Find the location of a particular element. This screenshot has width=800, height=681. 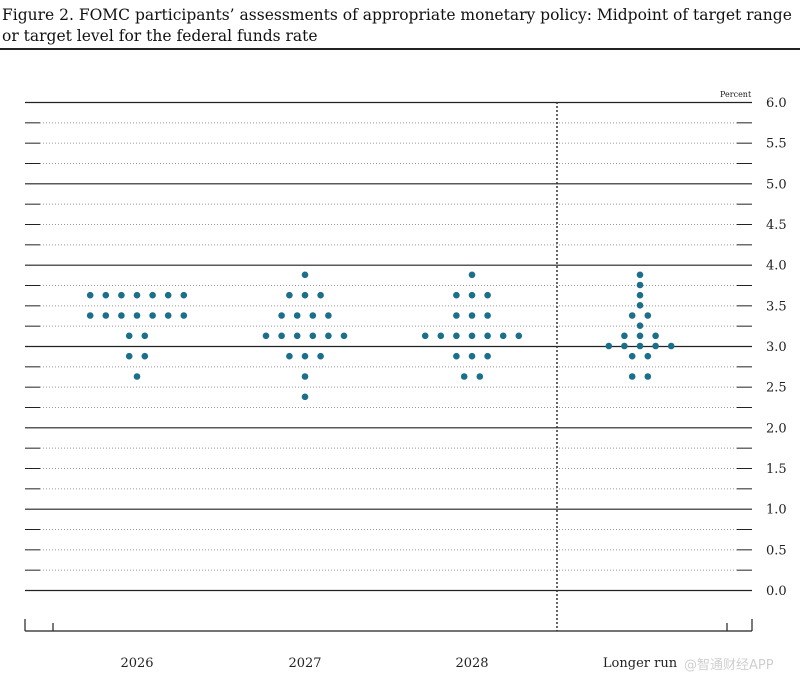

x-category-label: 2026 is located at coordinates (136, 663).